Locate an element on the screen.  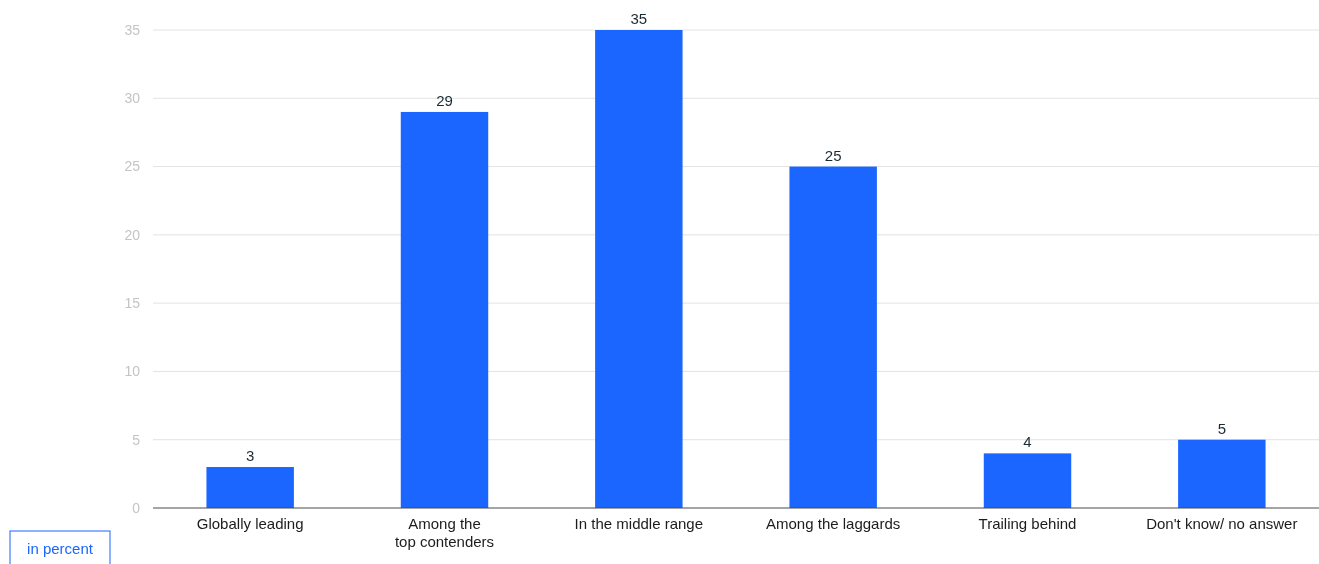
x-tick-label: In the middle range is located at coordinates (639, 523).